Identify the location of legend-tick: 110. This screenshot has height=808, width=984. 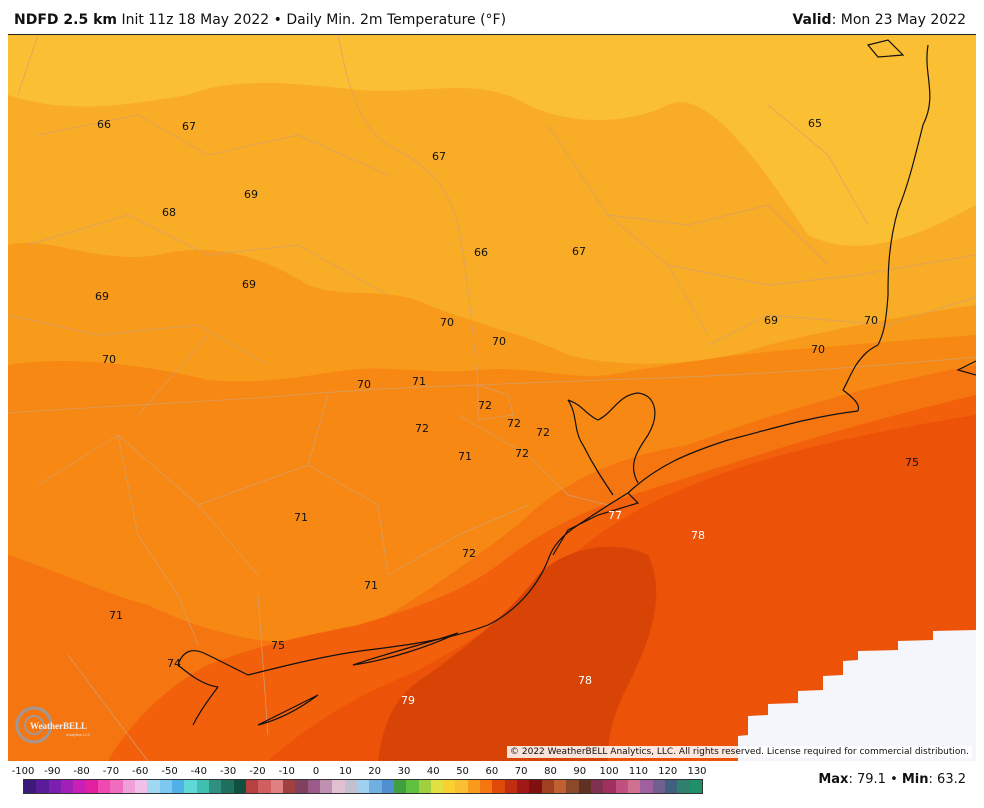
(638, 771).